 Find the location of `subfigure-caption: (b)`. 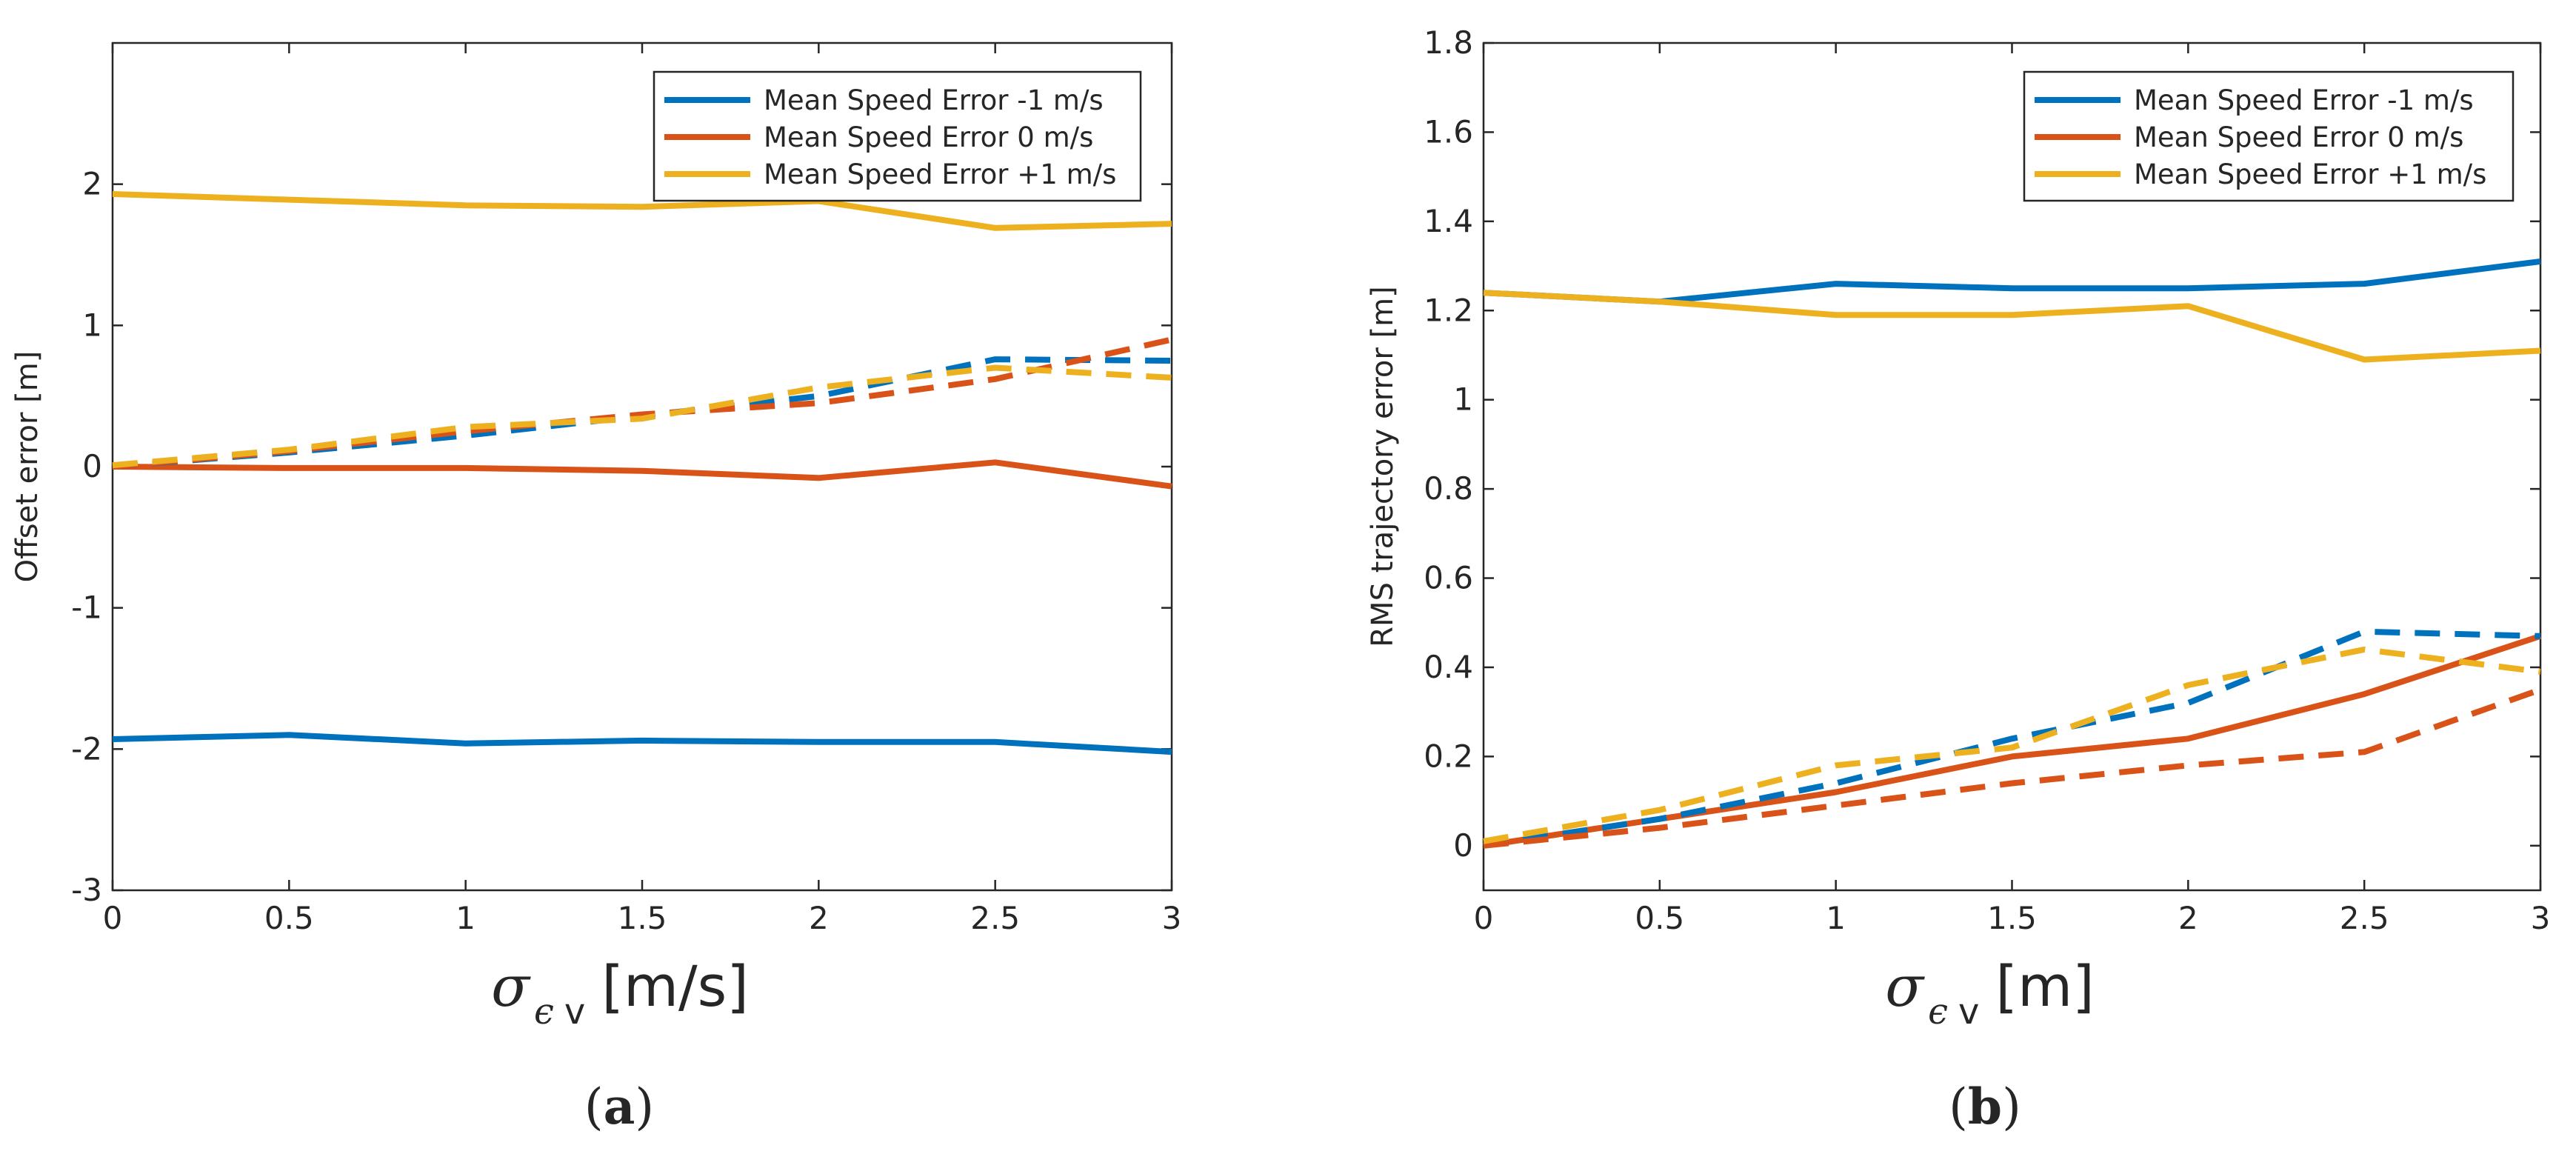

subfigure-caption: (b) is located at coordinates (1985, 1106).